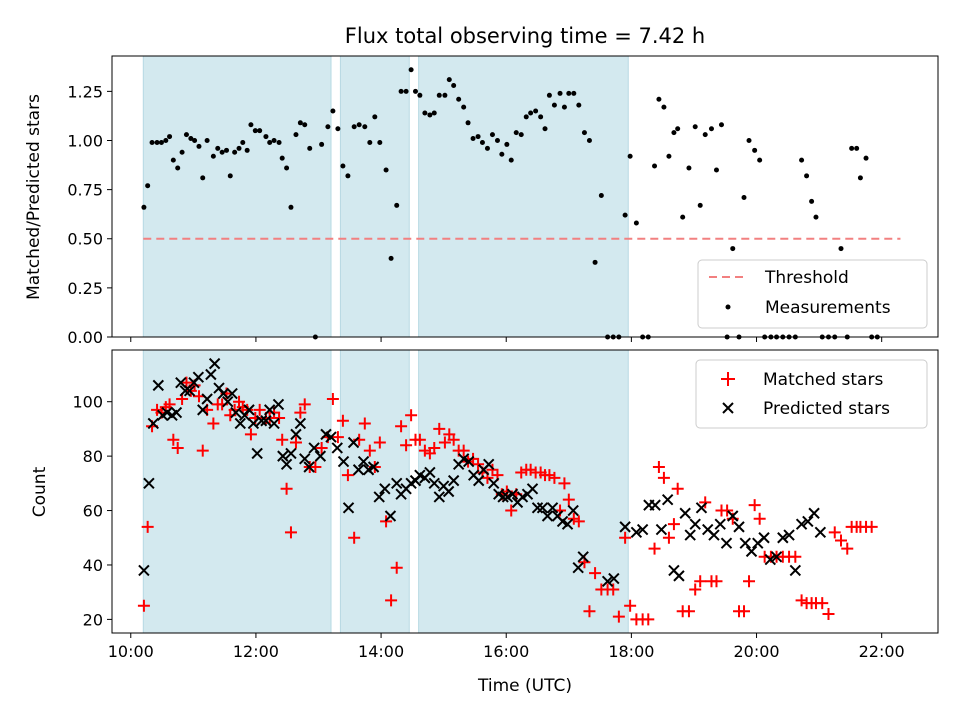 The image size is (960, 724). I want to click on top-y-tick-label: 0.25, so click(85, 288).